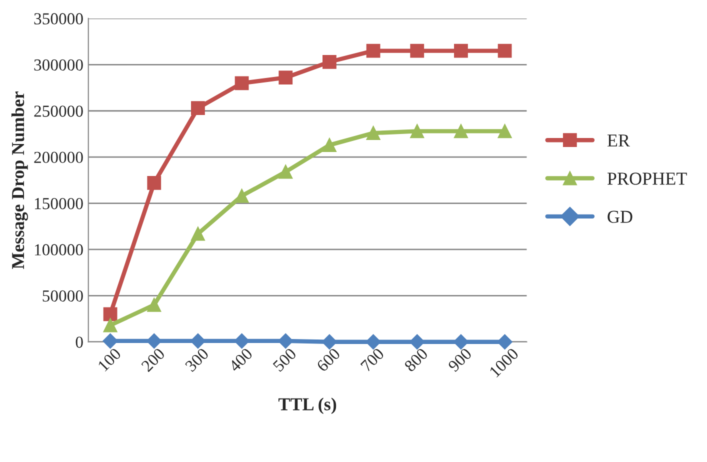 The height and width of the screenshot is (462, 707). I want to click on y-tick-label: 150000, so click(58, 204).